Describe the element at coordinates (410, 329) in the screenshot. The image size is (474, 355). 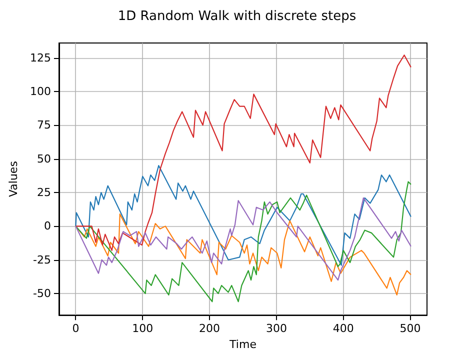
I see `x-tick-label: 500` at that location.